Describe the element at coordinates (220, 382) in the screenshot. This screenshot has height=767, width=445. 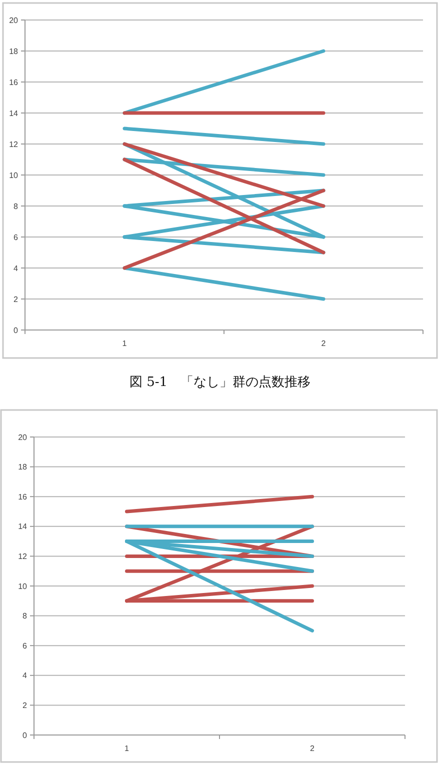
I see `text: 図 5-1 「なし」群の点数推移` at that location.